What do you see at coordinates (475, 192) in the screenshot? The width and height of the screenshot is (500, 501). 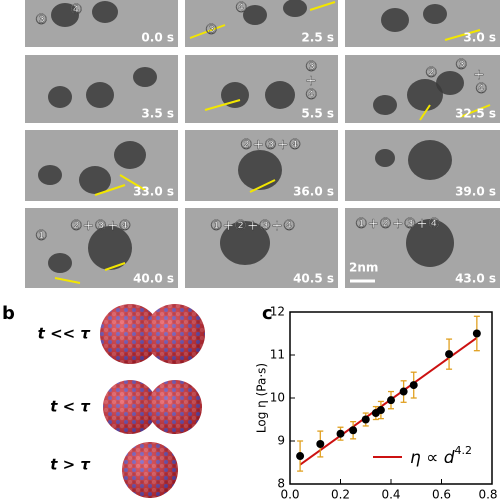 I see `time-label: 39.0 s` at bounding box center [475, 192].